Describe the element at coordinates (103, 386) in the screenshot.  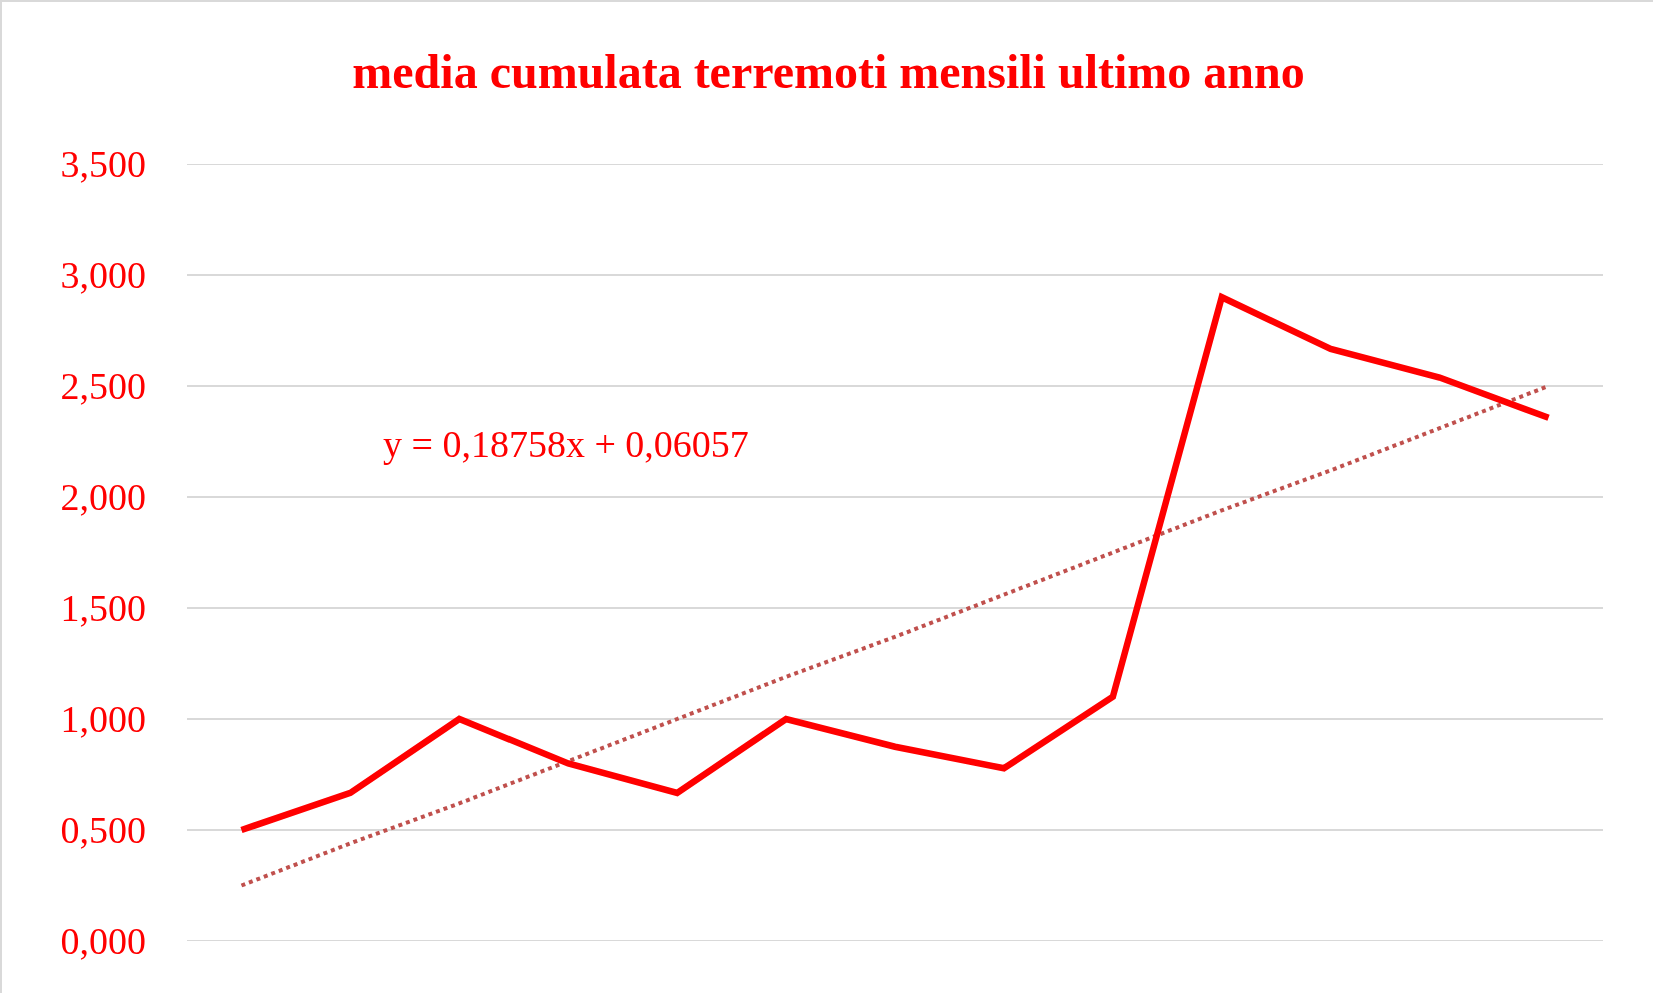
I see `y-tick-label: 2,500` at that location.